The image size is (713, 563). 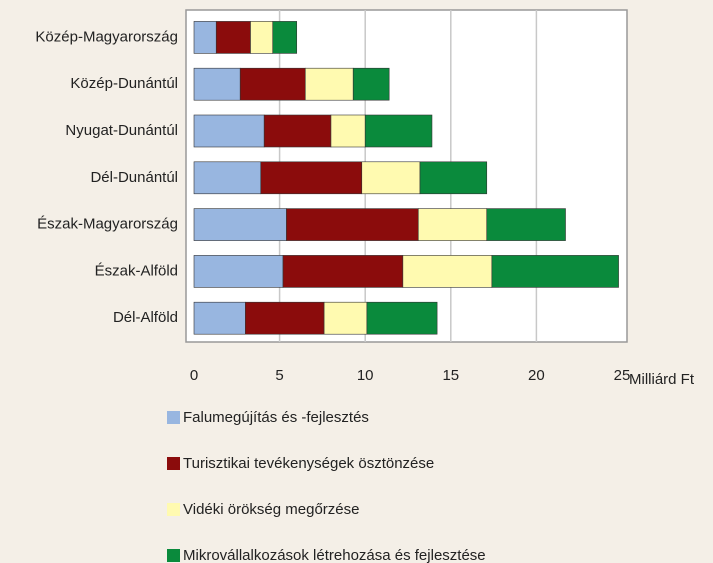 What do you see at coordinates (194, 375) in the screenshot?
I see `x-tick-label: 0` at bounding box center [194, 375].